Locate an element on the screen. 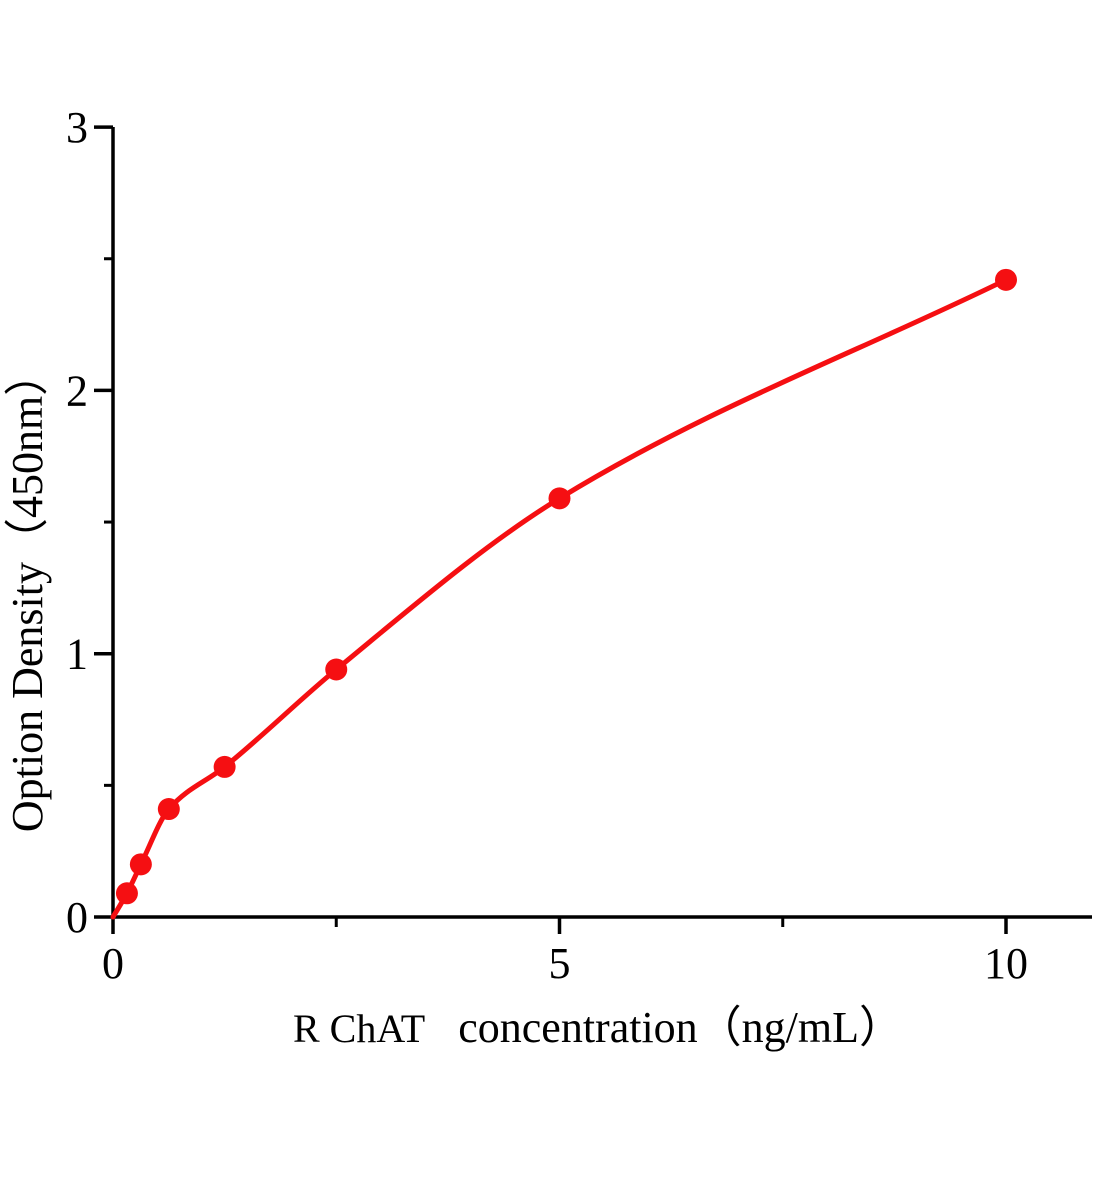  y-axis-ticks: 0 1 2 3 is located at coordinates (89, 522).